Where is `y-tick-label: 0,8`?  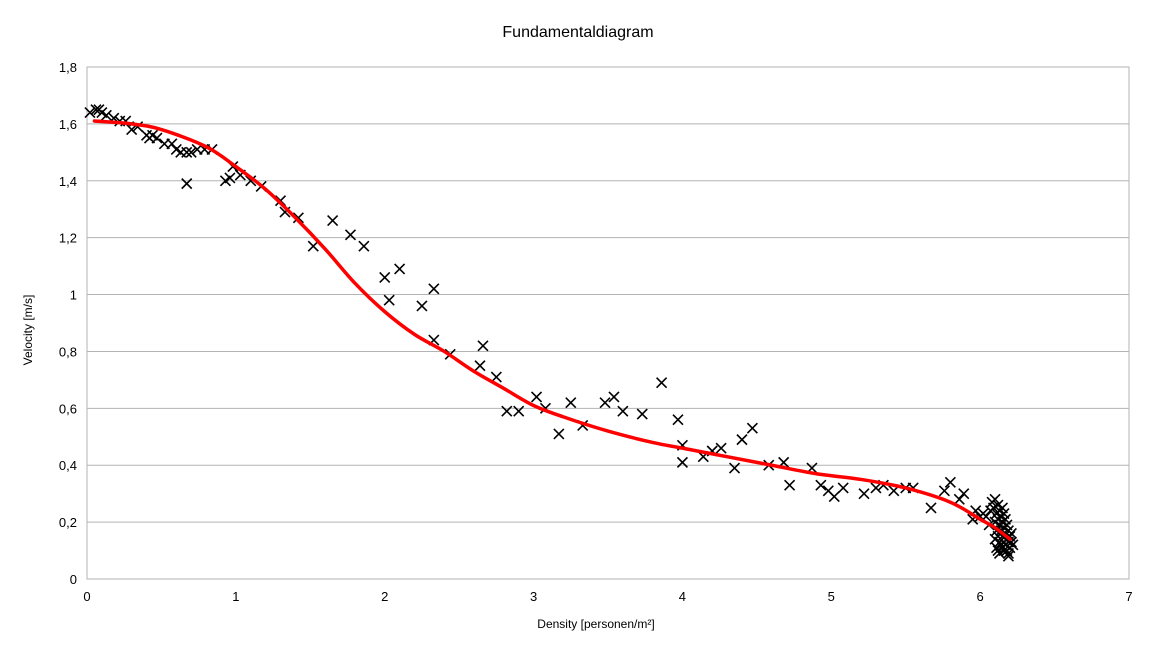
y-tick-label: 0,8 is located at coordinates (68, 351).